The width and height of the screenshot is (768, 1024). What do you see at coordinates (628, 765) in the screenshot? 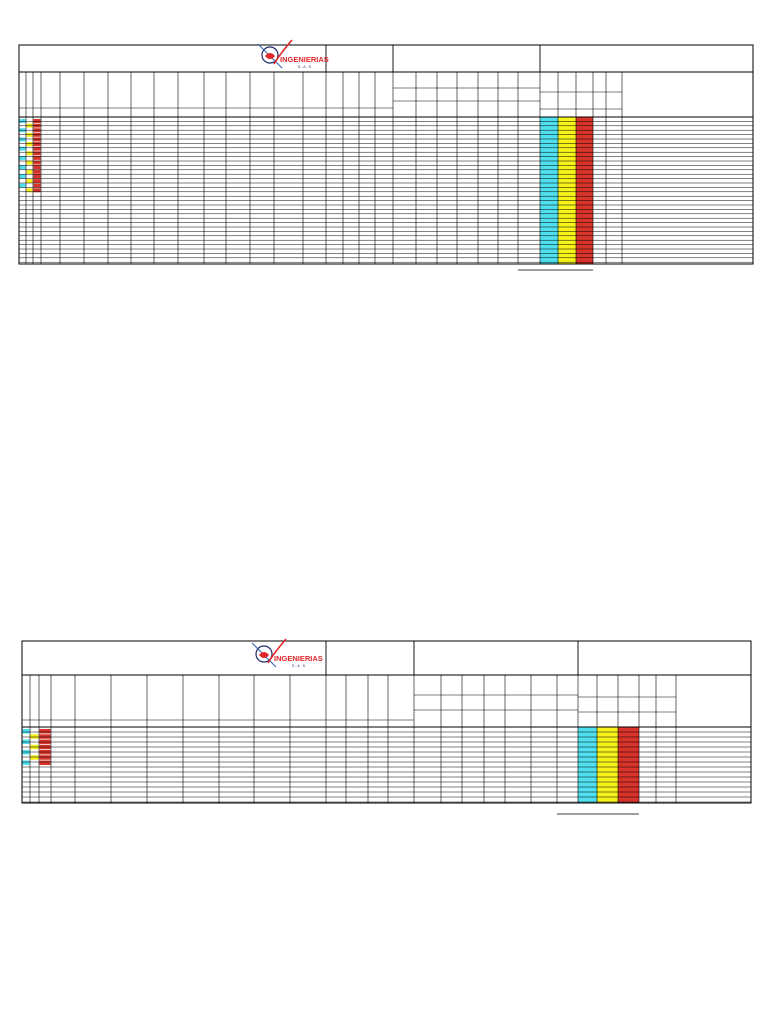
I see `status-column-high` at bounding box center [628, 765].